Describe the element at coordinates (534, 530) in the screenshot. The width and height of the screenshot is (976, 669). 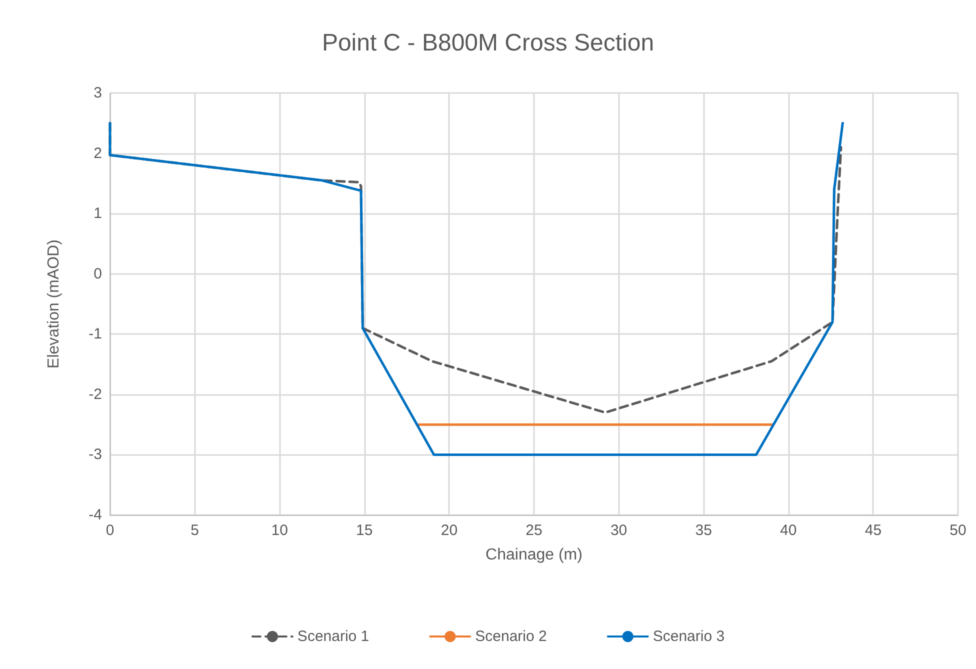
I see `x-tick-label: 25` at that location.